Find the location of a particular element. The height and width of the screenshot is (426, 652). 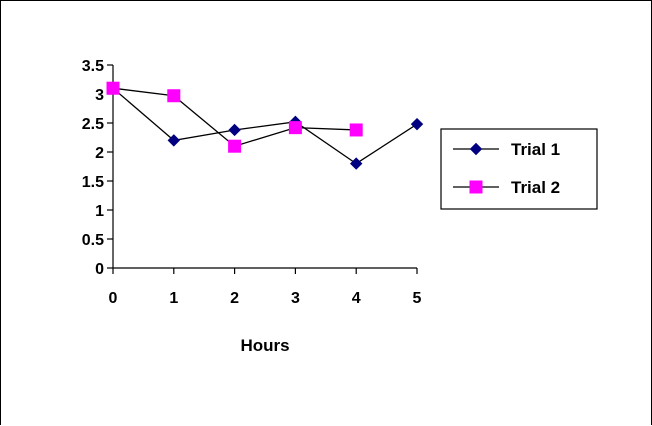

series-lines is located at coordinates (265, 126).